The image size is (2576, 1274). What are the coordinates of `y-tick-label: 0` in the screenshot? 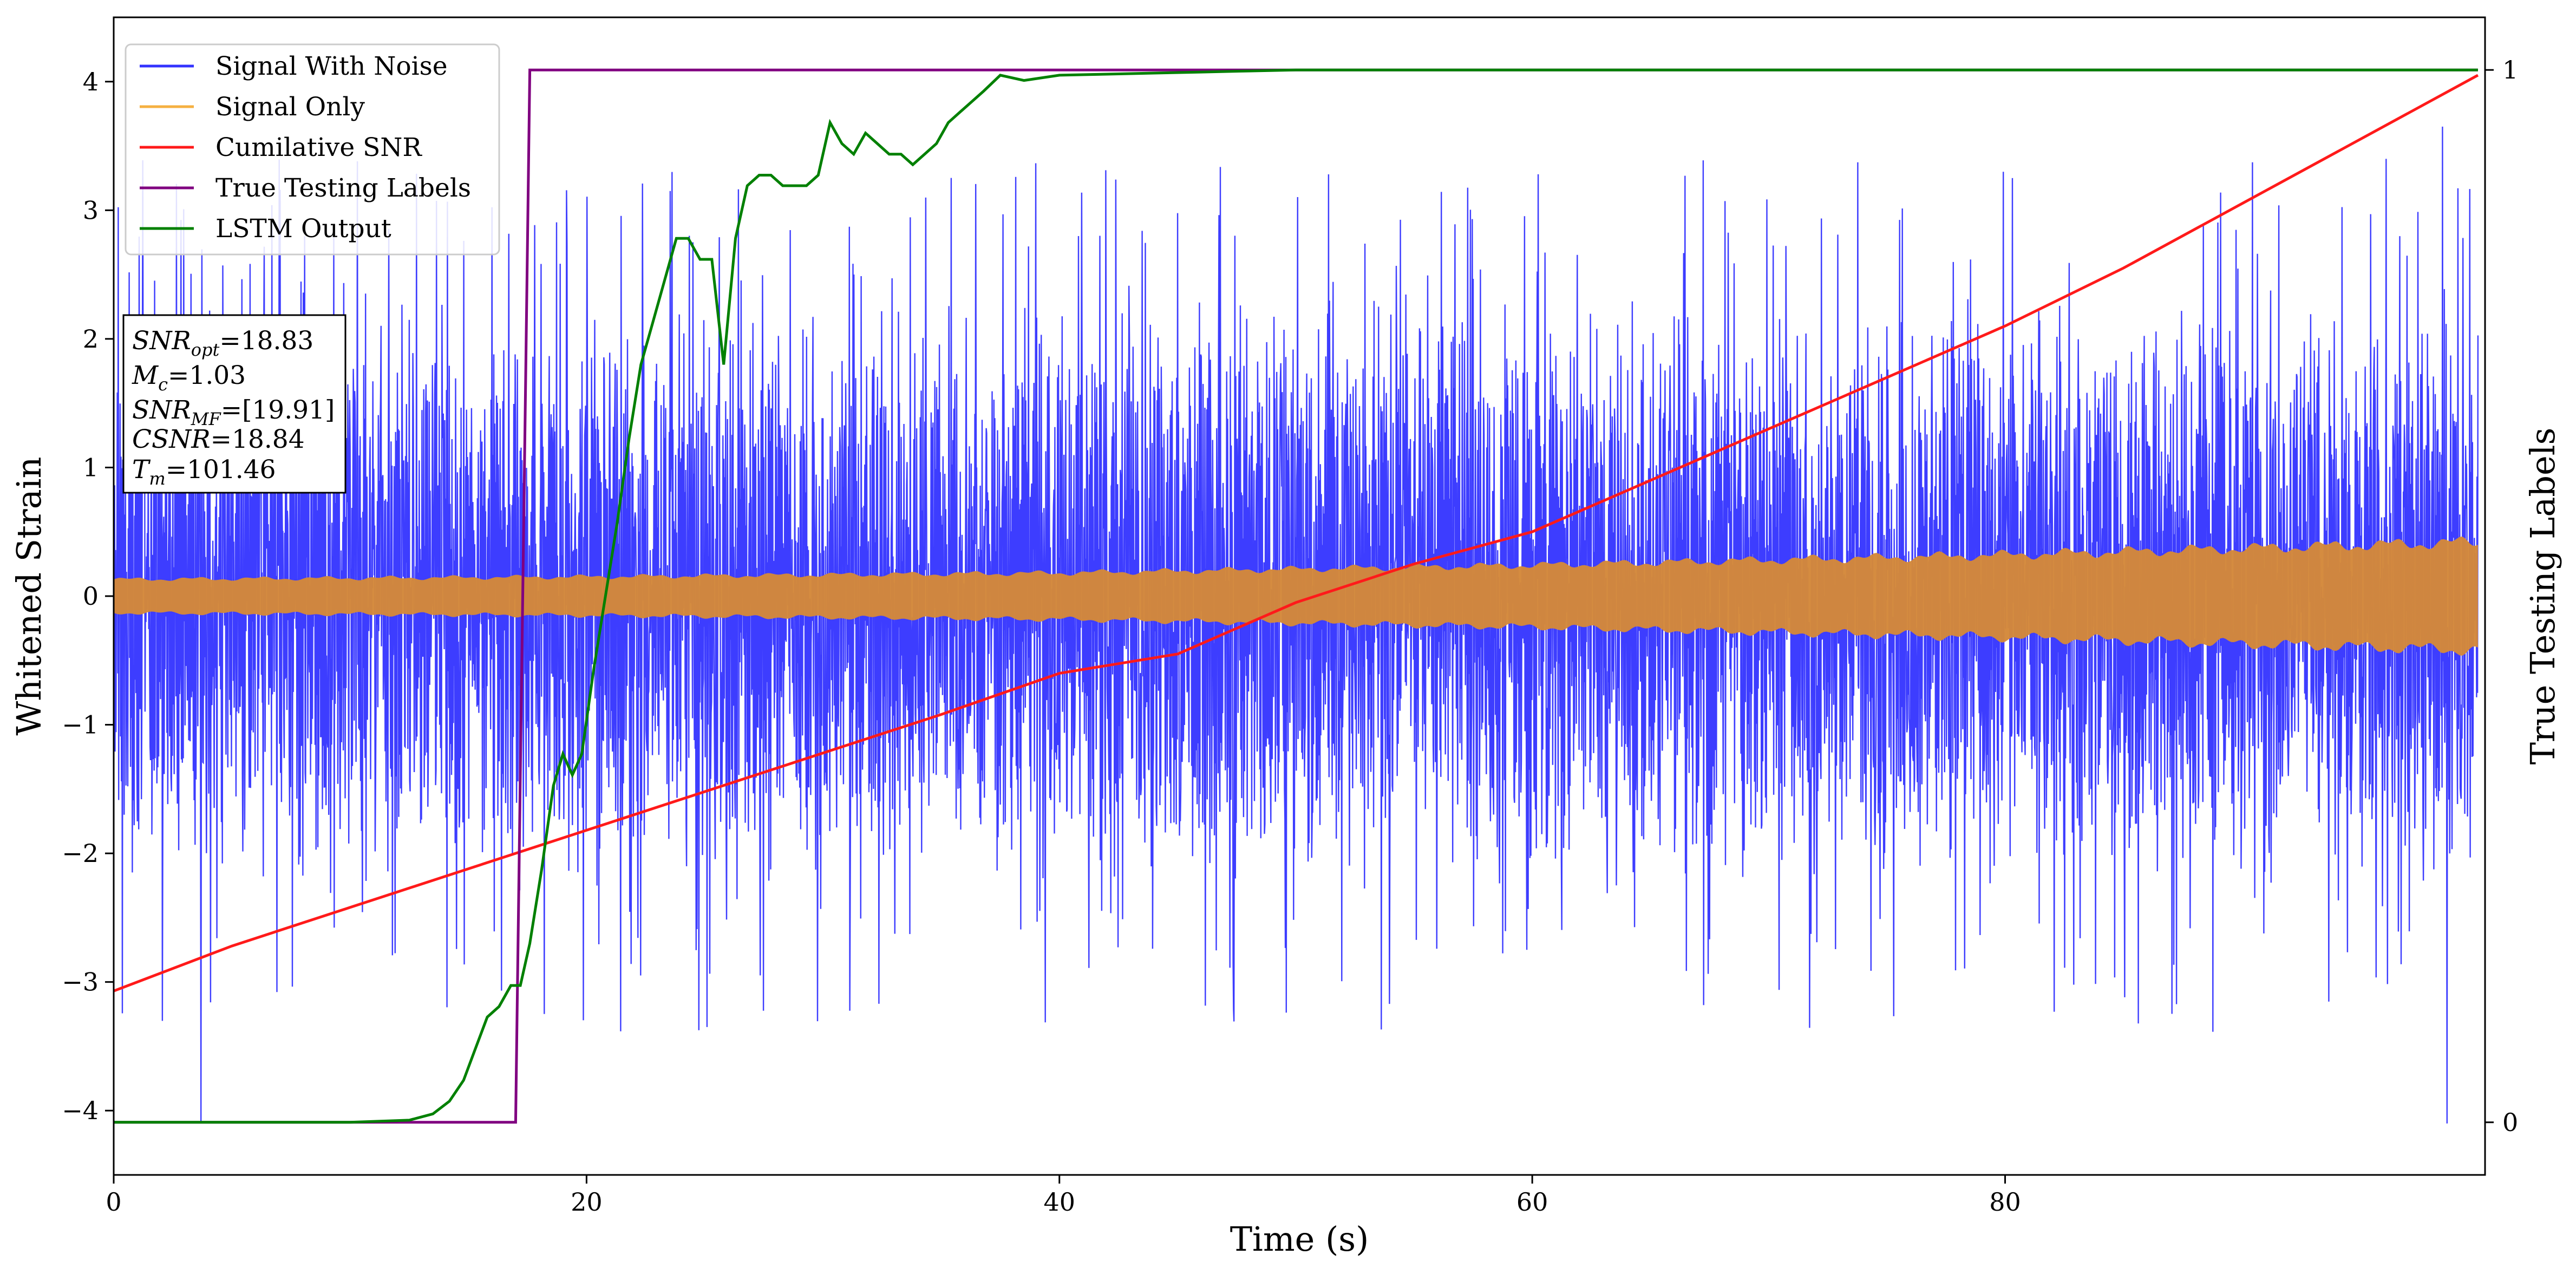 It's located at (91, 596).